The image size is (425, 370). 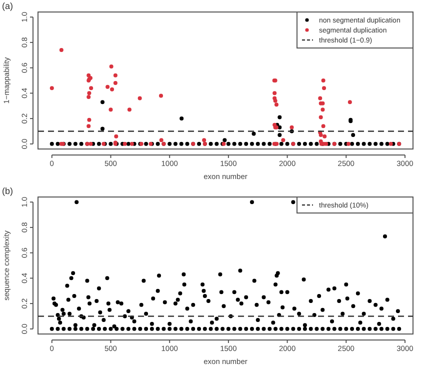 I want to click on chart-title: (b), so click(x=7, y=191).